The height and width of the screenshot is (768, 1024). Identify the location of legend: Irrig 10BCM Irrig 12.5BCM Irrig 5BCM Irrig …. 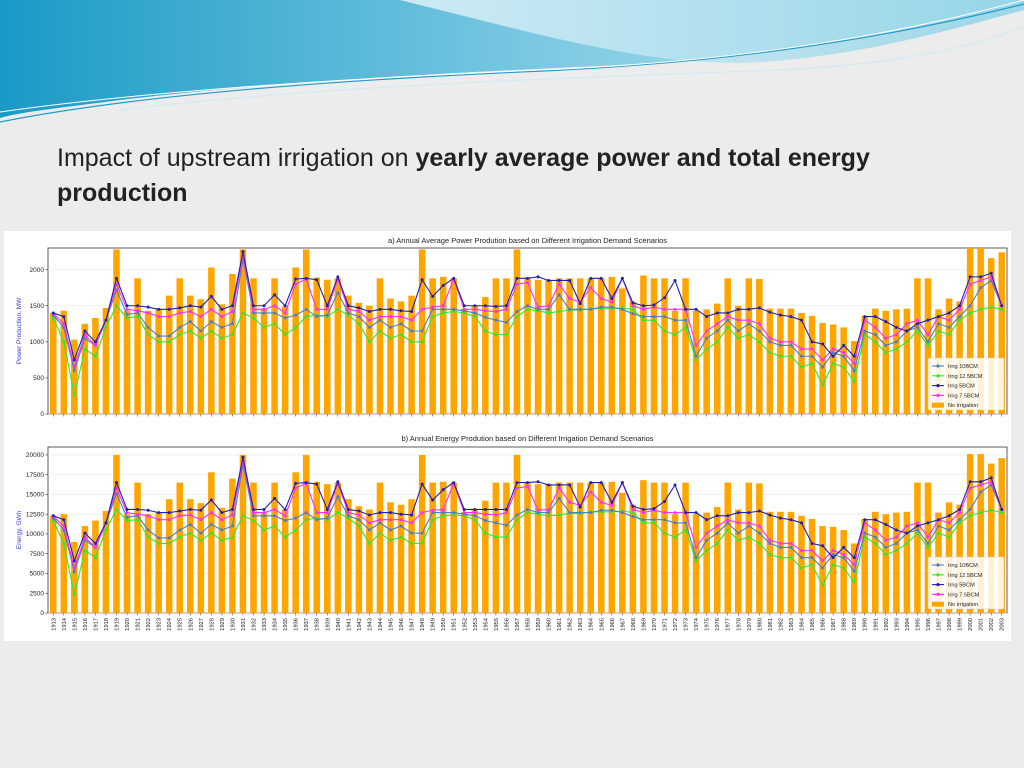
(966, 384).